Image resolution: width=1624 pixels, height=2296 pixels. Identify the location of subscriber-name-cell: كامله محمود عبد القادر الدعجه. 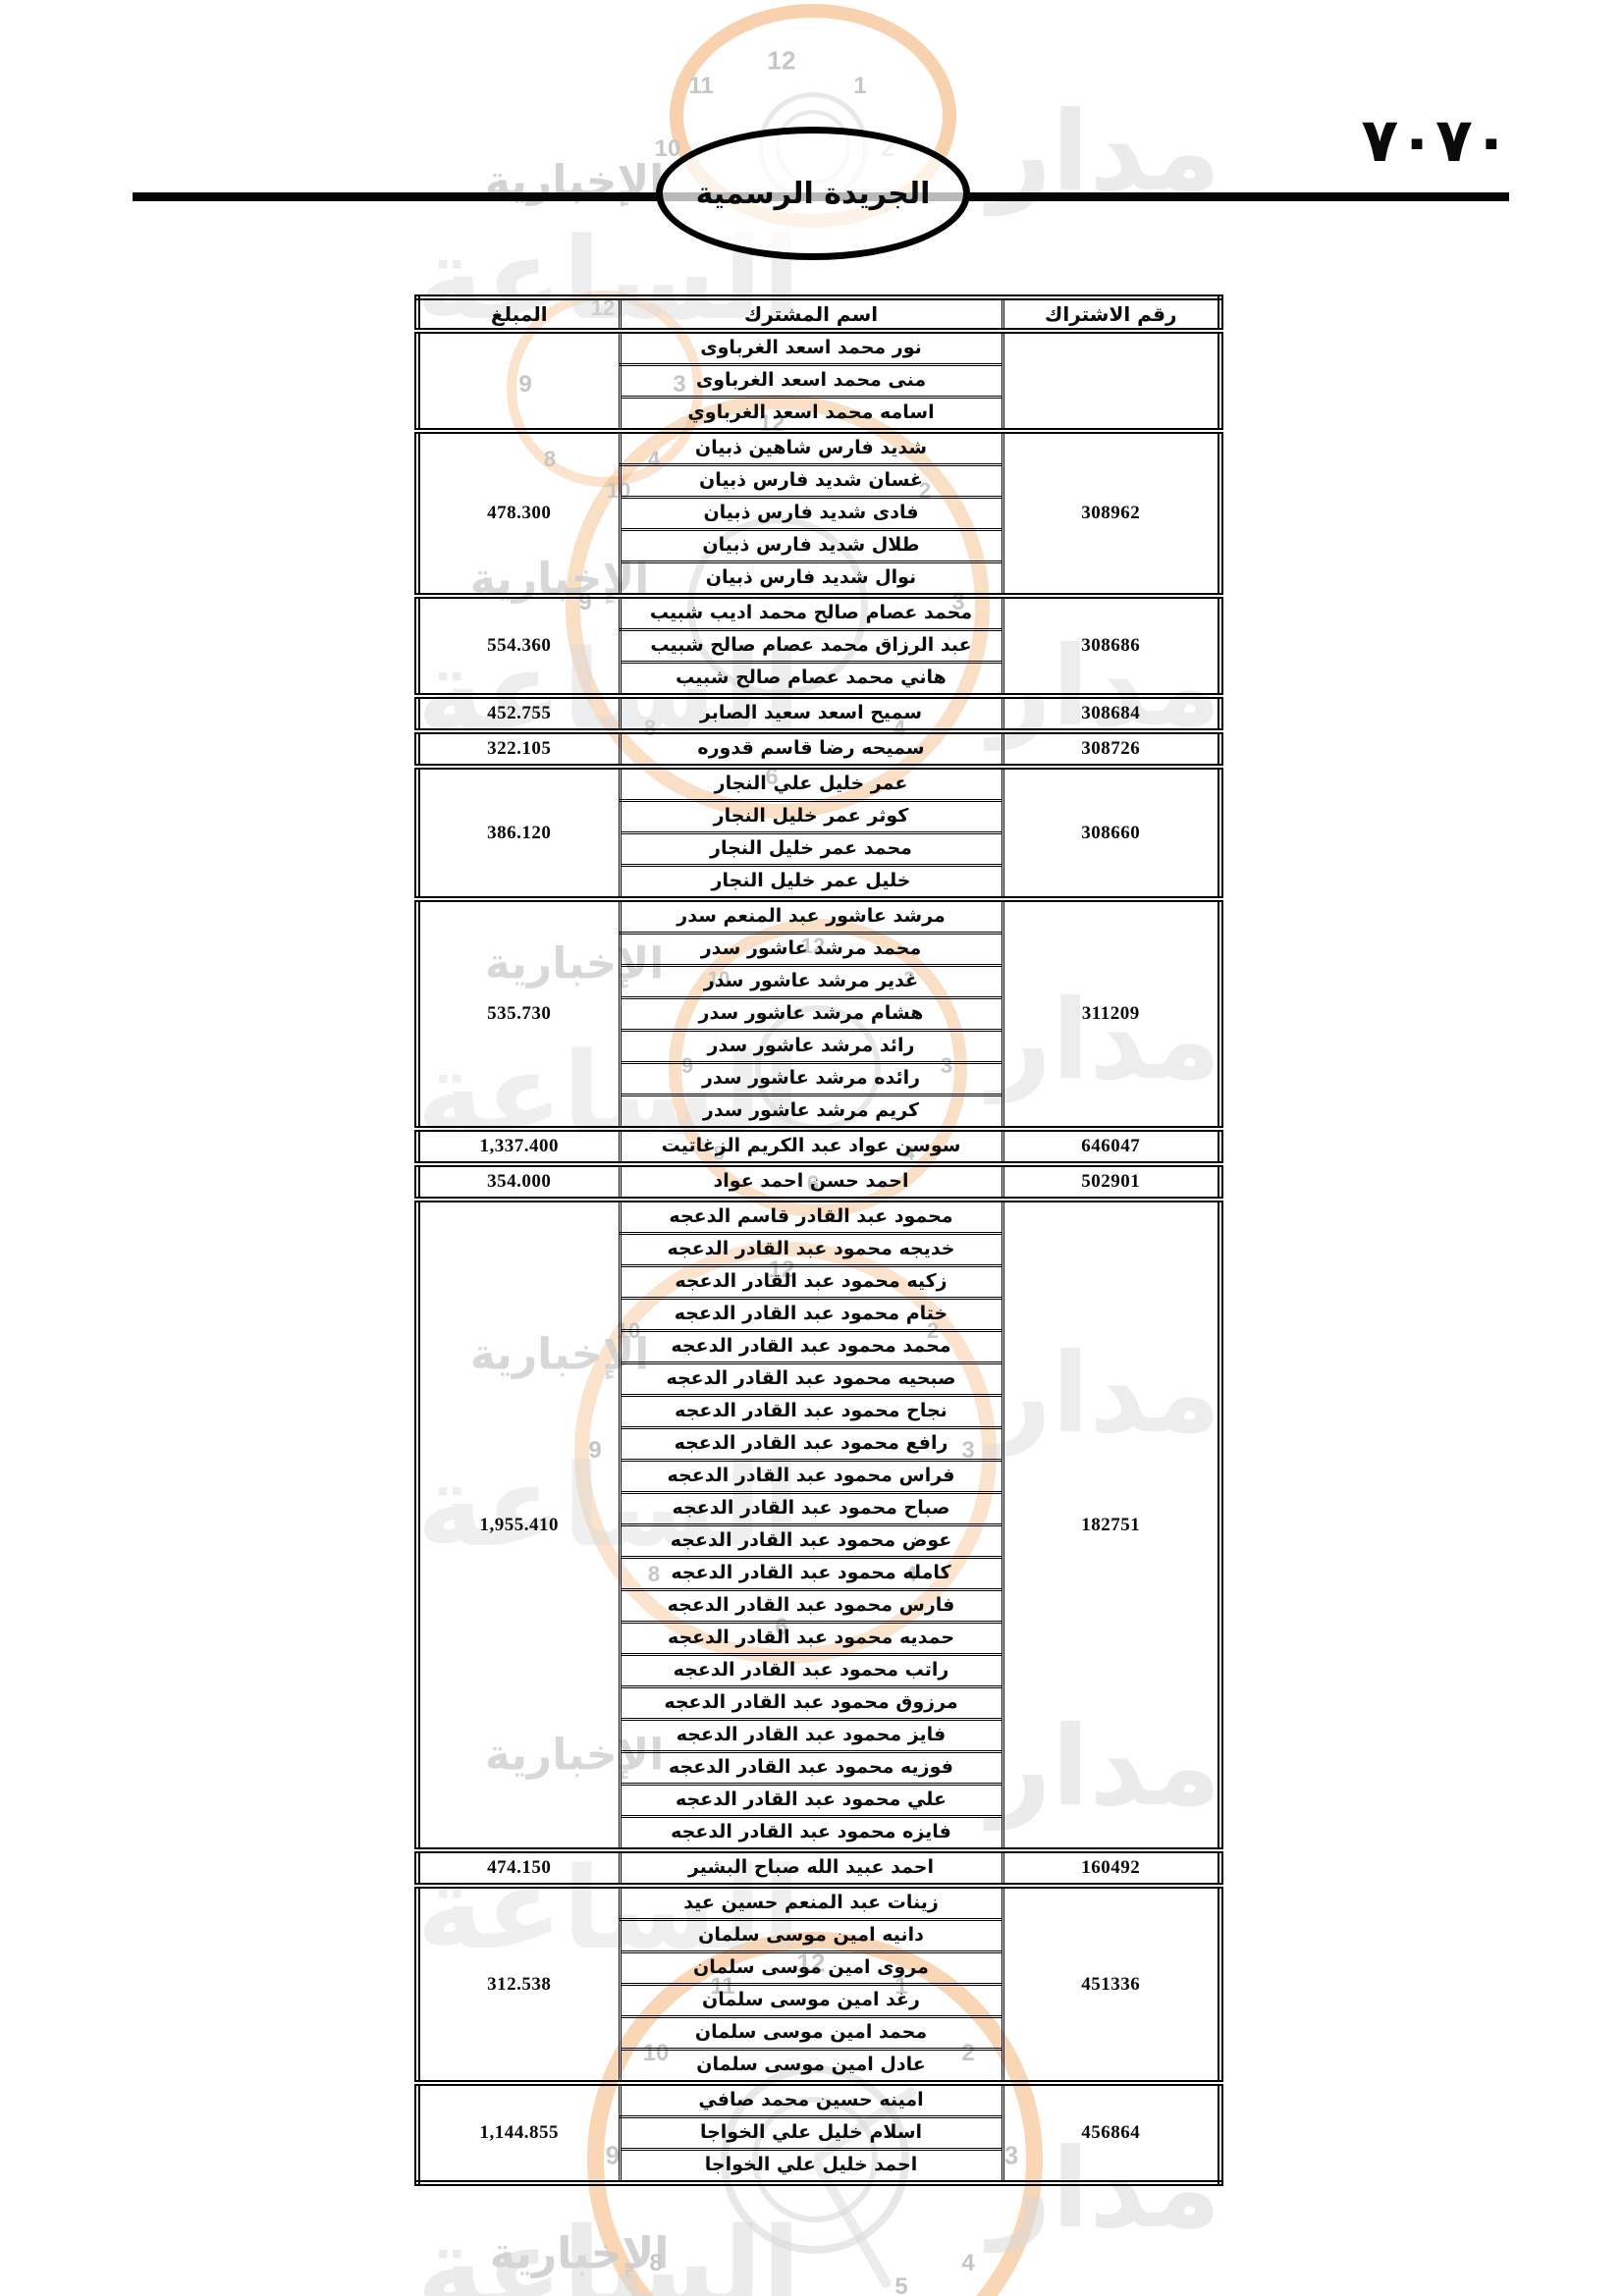
(811, 1574).